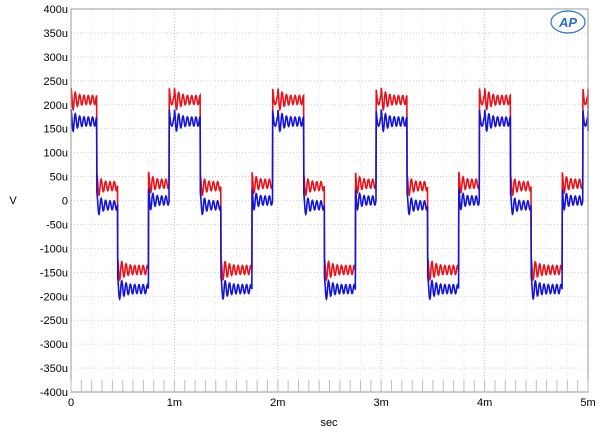 This screenshot has width=600, height=436. I want to click on y-tick-label: -150u, so click(54, 273).